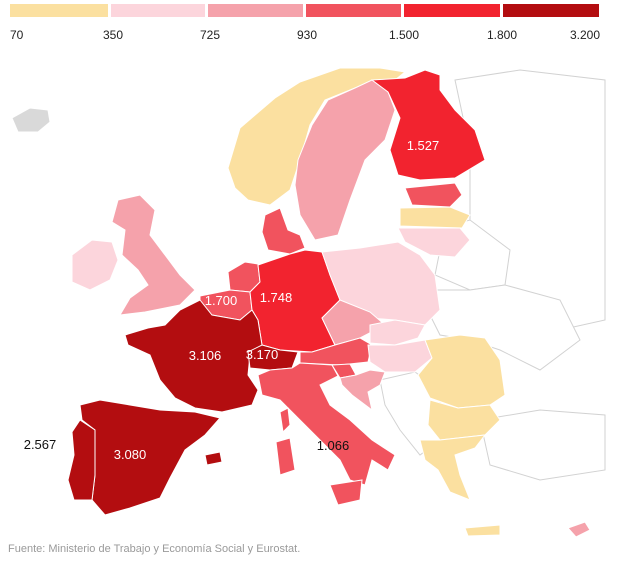 This screenshot has width=617, height=562. I want to click on value-label-spain: 3.080, so click(130, 454).